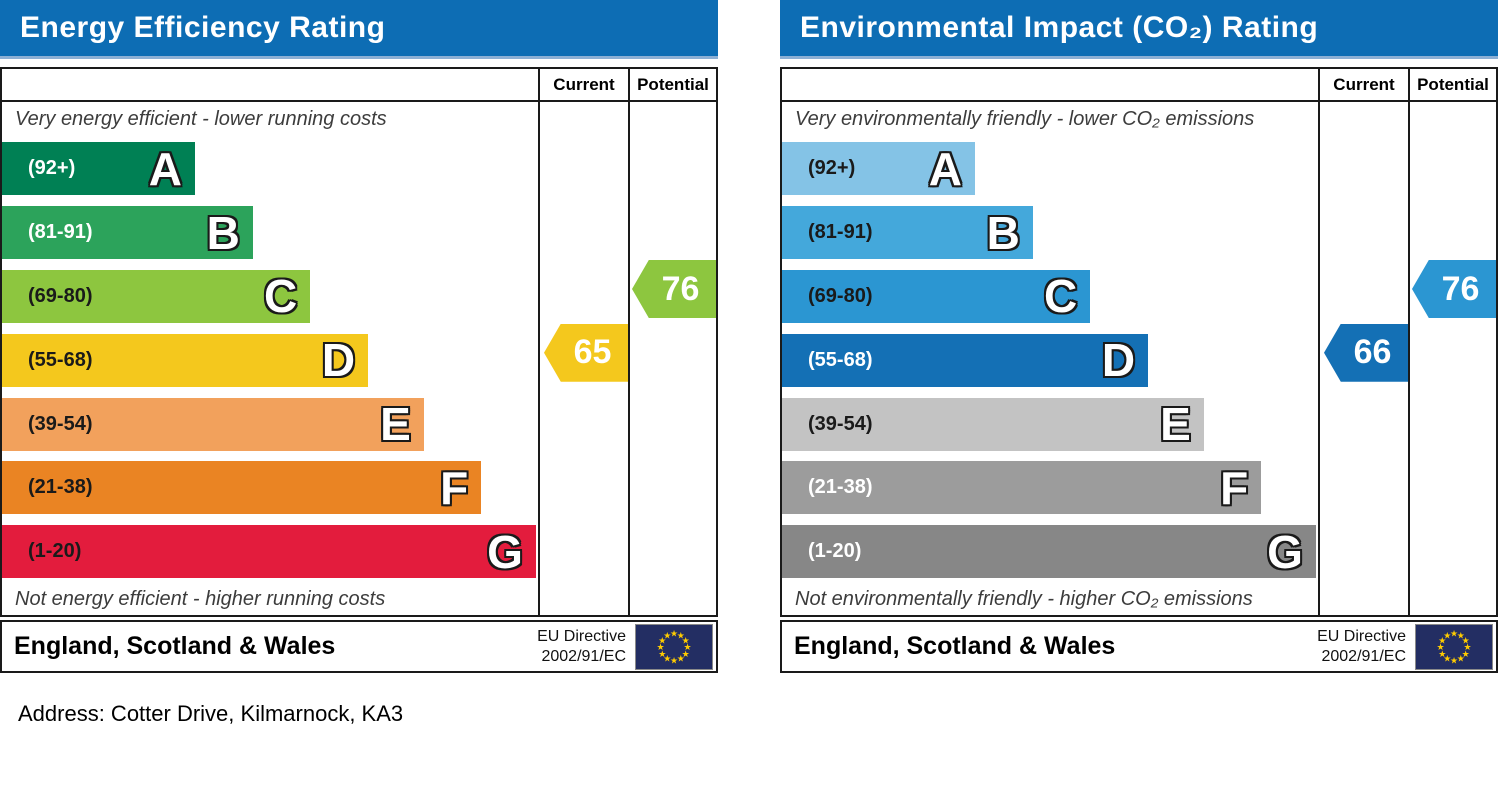 The width and height of the screenshot is (1501, 805). I want to click on current-value: 65, so click(592, 352).